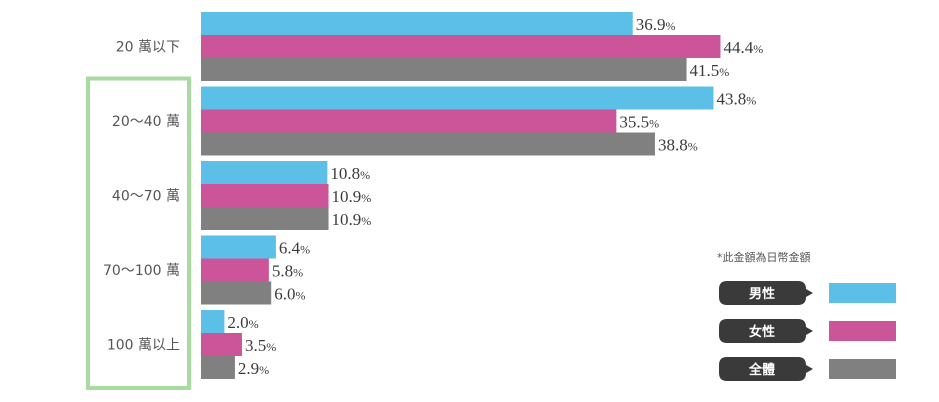  I want to click on value-label-全體-70～100萬: 6.0%, so click(289, 294).